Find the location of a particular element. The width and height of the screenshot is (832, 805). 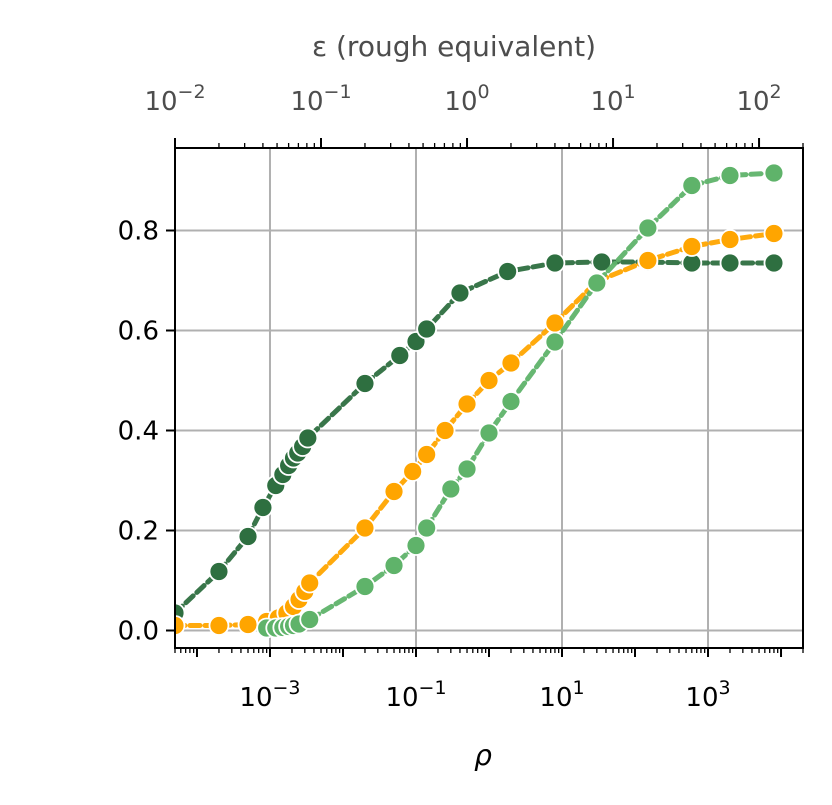

x-tick-label: 10³ is located at coordinates (707, 695).